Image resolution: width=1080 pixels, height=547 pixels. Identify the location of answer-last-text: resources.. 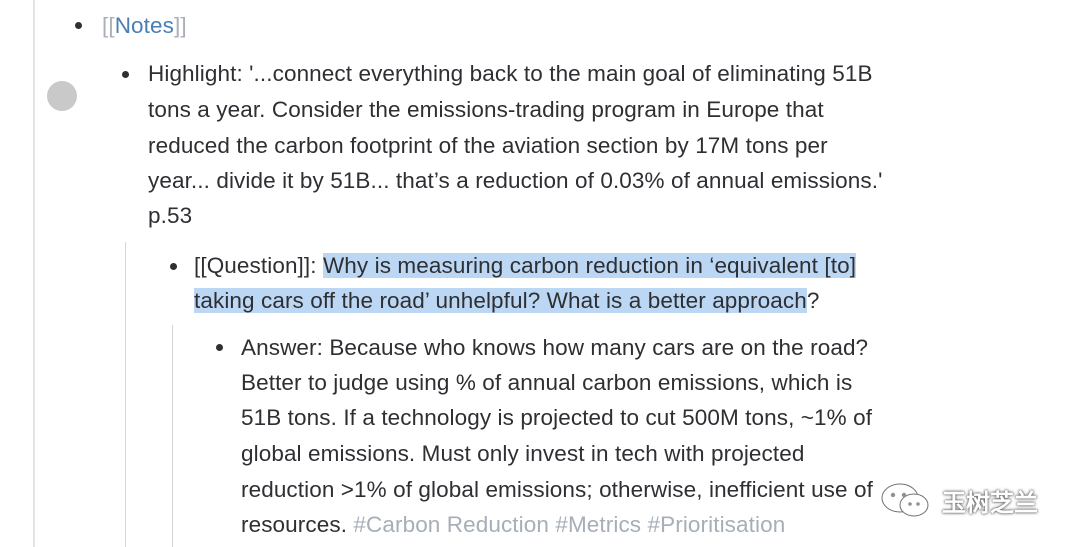
(294, 524).